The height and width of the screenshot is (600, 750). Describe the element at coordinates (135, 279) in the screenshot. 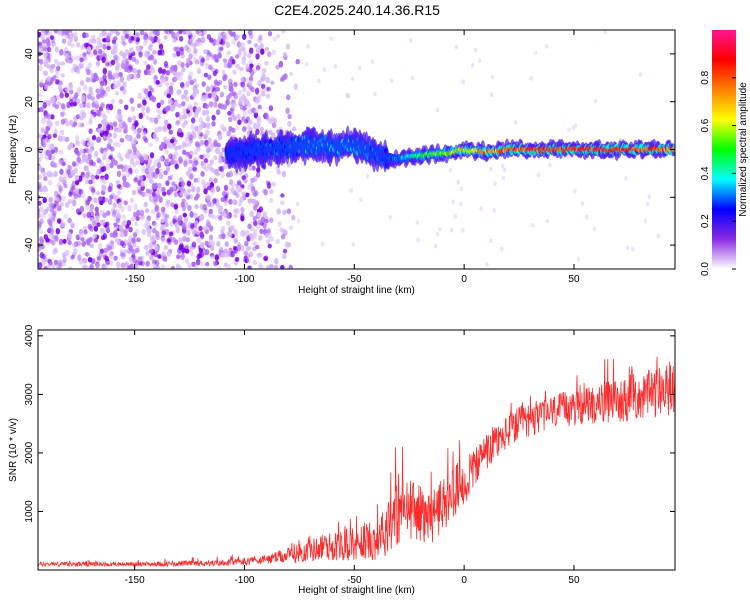

I see `x-tick-label: -150` at that location.